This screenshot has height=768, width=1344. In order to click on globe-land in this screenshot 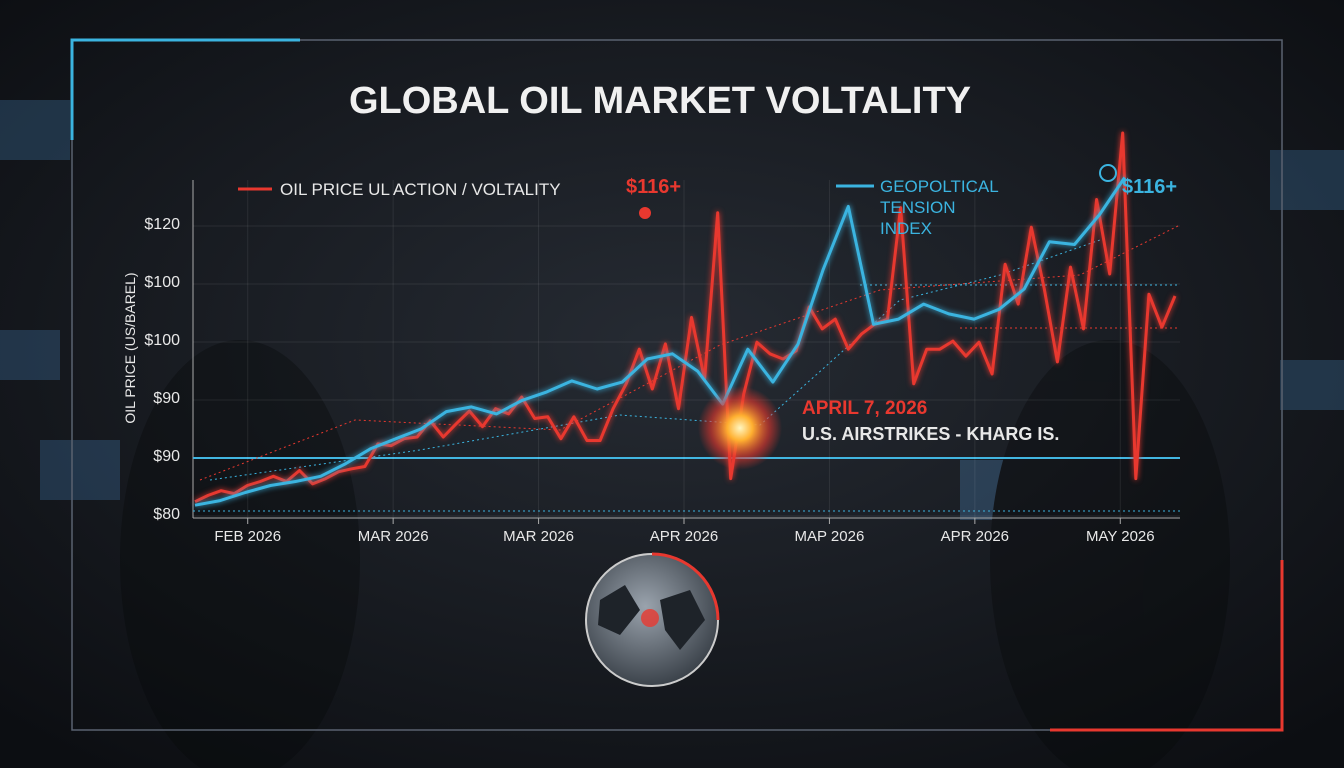, I will do `click(651, 617)`.